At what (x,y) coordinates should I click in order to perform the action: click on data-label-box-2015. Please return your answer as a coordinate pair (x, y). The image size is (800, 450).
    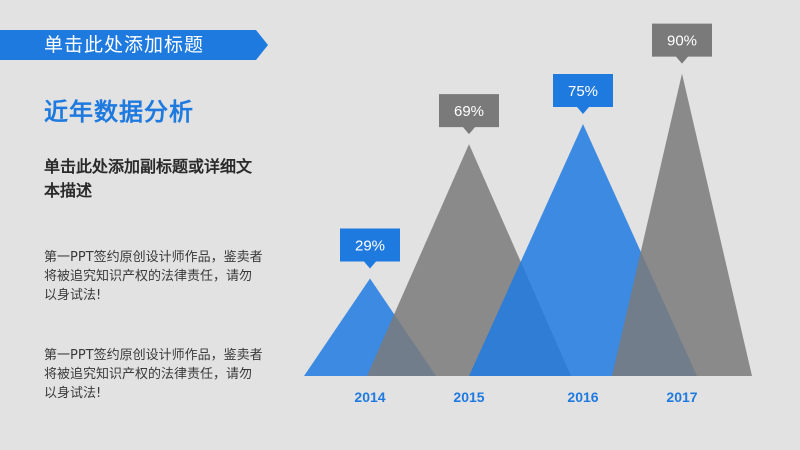
    Looking at the image, I should click on (469, 114).